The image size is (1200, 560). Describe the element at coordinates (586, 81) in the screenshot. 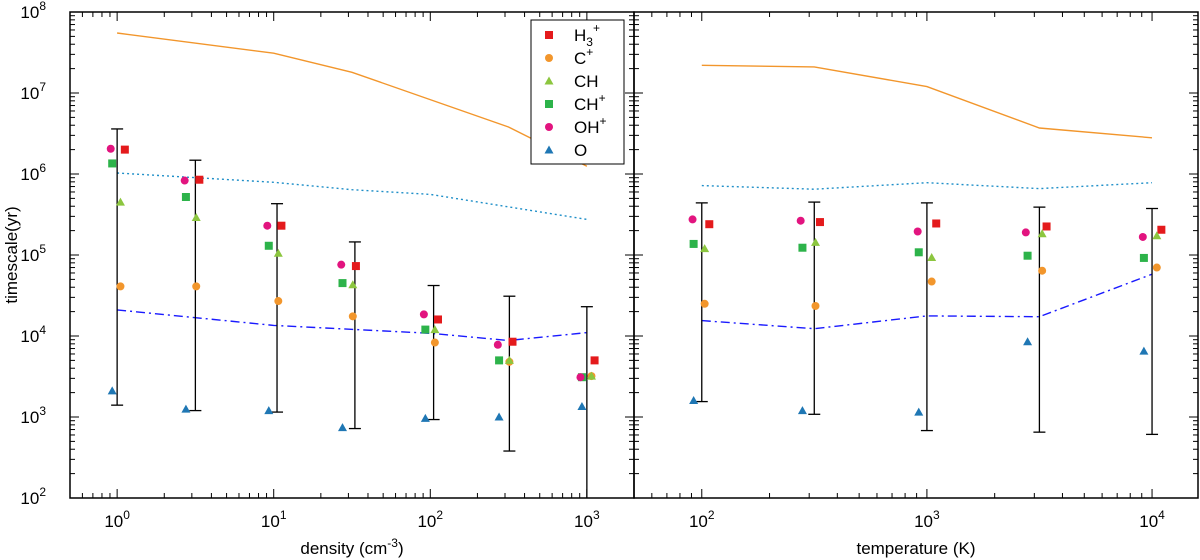

I see `legend-label: CH` at that location.